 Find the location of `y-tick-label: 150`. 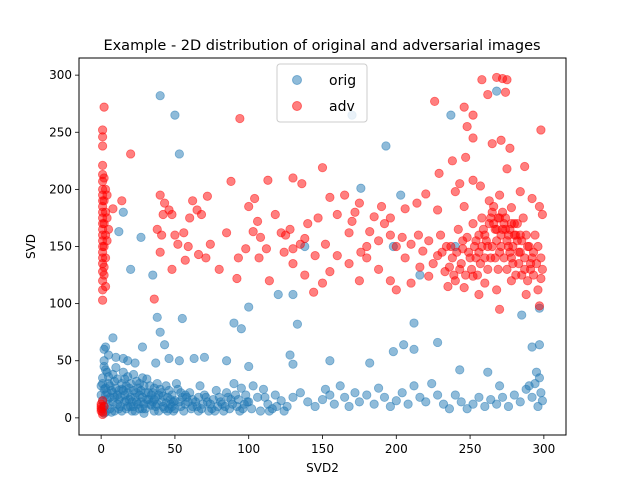

y-tick-label: 150 is located at coordinates (60, 247).